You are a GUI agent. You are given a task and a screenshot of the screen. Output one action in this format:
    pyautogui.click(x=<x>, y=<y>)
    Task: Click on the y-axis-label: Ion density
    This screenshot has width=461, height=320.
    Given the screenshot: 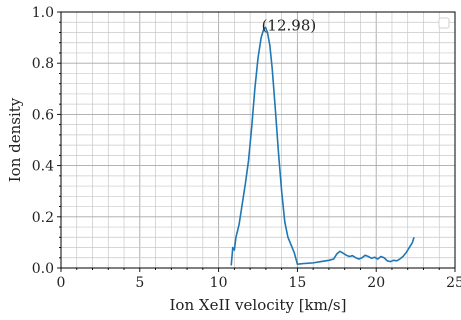 What is the action you would take?
    pyautogui.click(x=15, y=139)
    